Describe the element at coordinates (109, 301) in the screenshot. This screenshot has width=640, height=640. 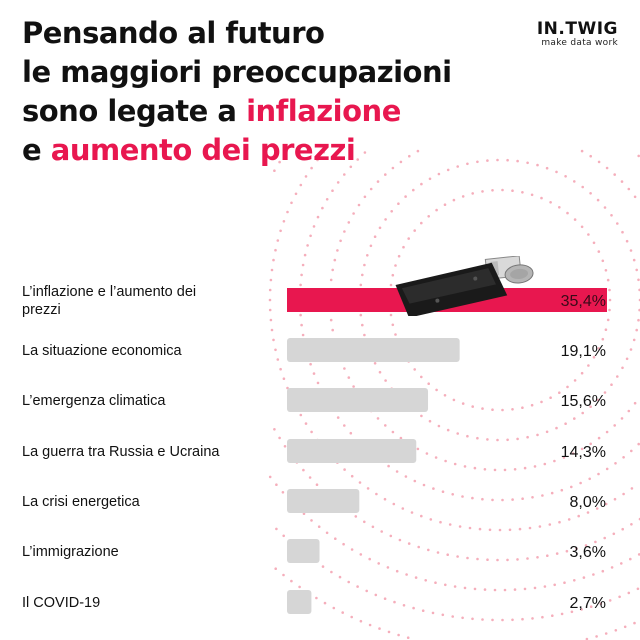
I see `category-label: L’inflazione e l’aumento dei prezzi` at that location.